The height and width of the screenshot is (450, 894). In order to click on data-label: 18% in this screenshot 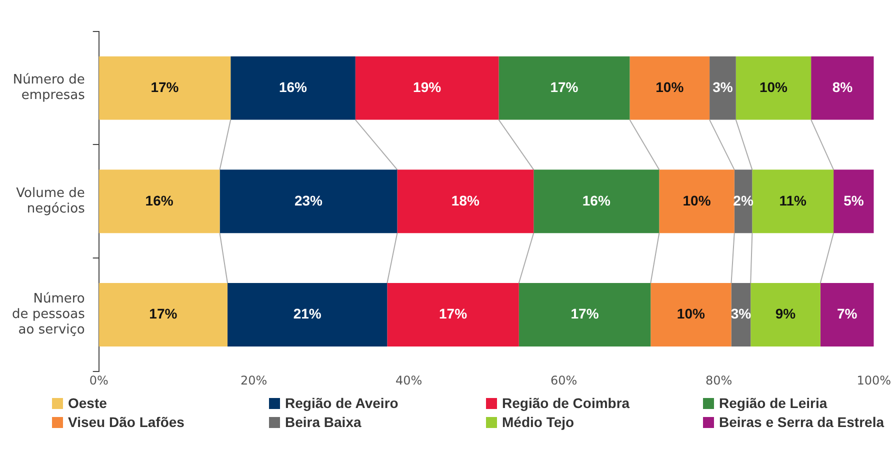, I will do `click(465, 200)`.